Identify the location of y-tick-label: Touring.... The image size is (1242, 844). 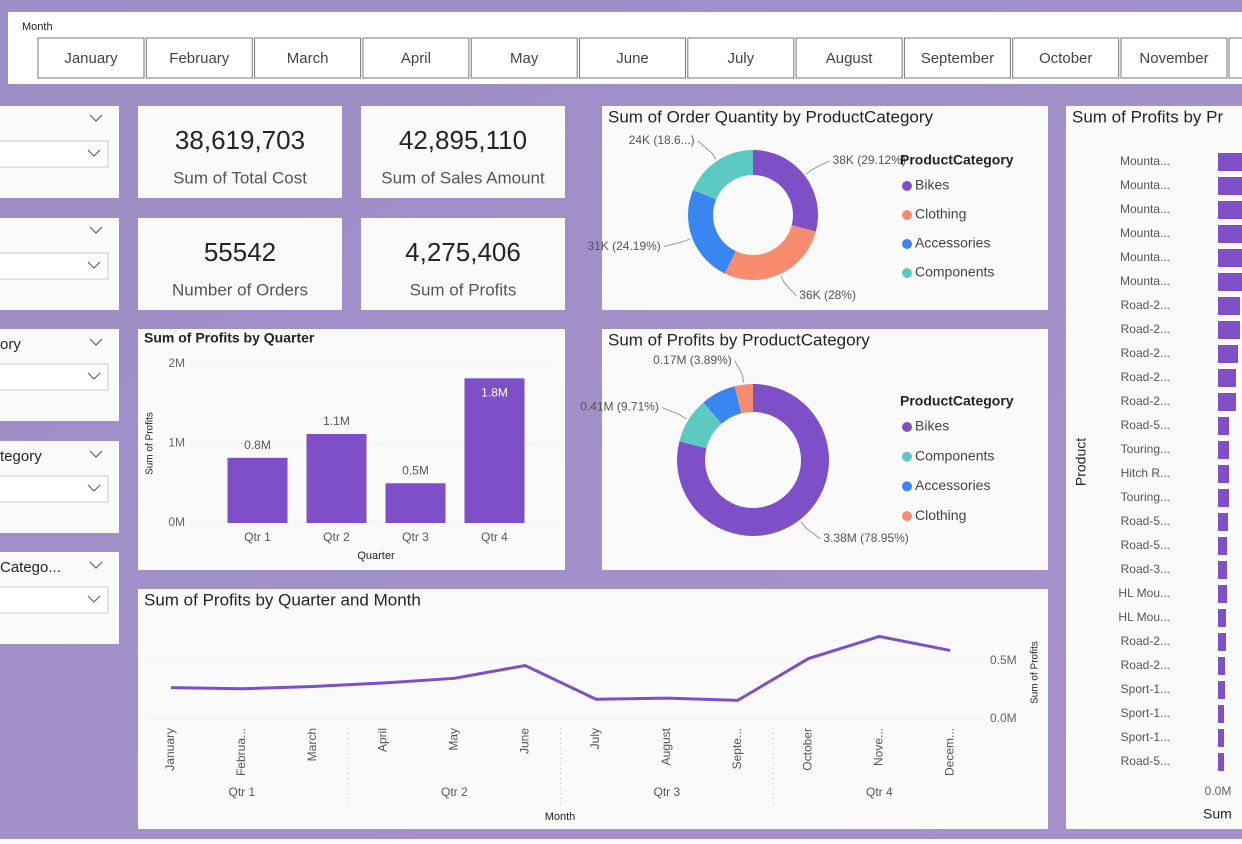
(1145, 497).